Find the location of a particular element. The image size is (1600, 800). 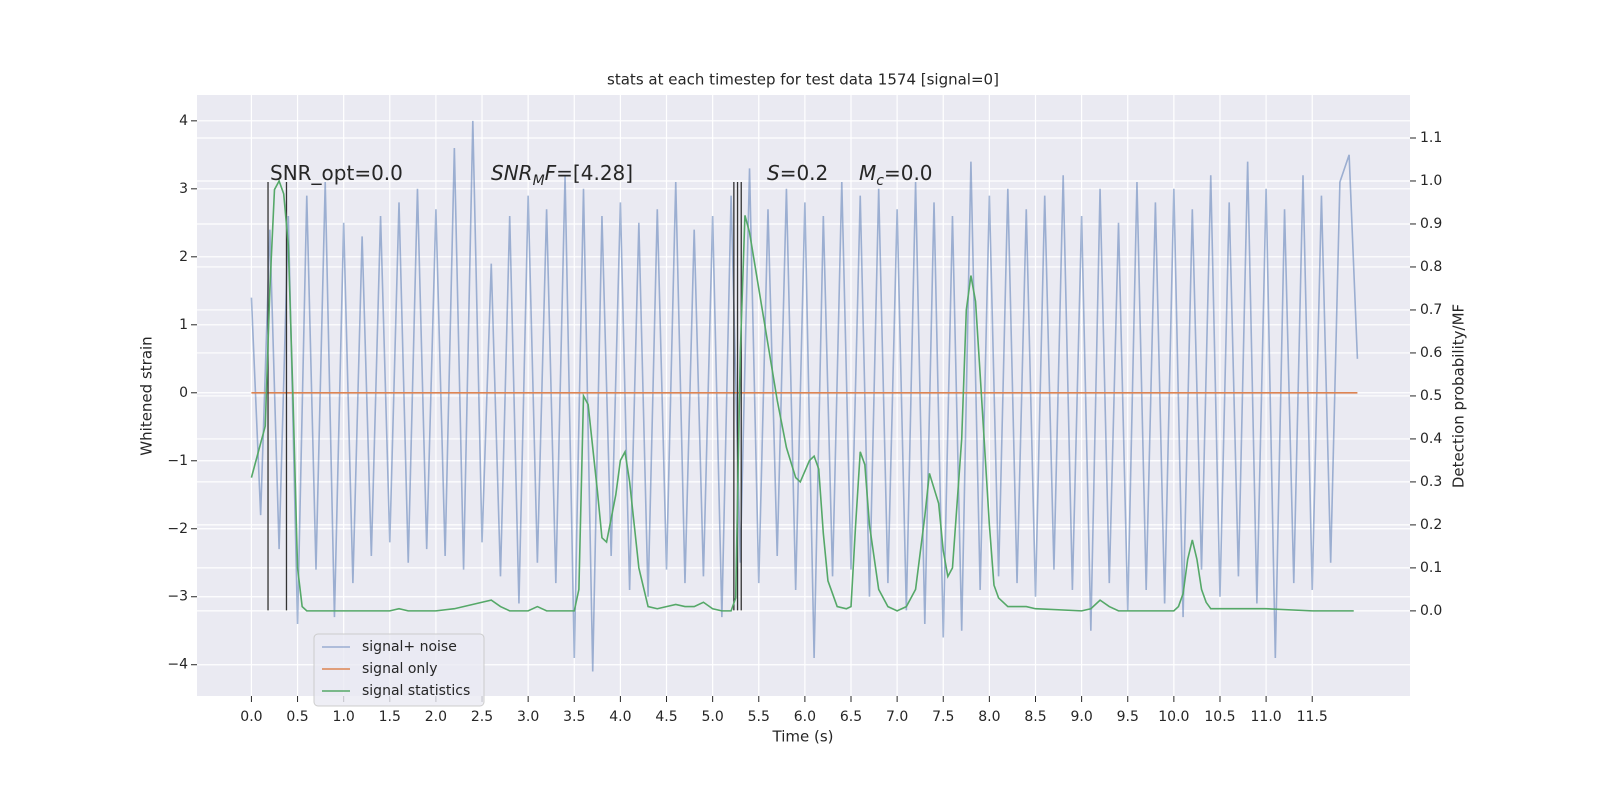

x-tick-label: 8.0 is located at coordinates (989, 717).